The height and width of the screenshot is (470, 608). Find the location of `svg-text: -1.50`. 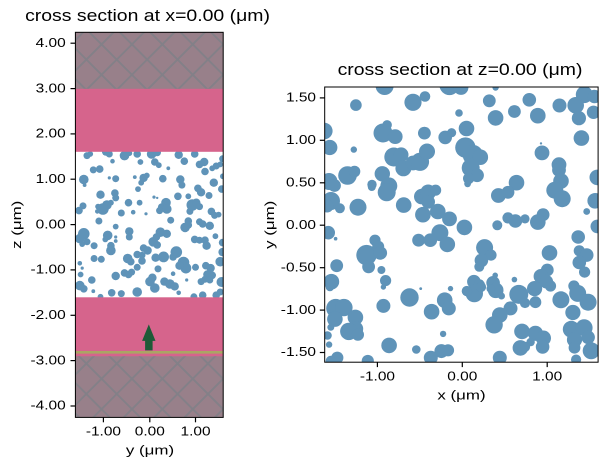

svg-text: -1.50 is located at coordinates (298, 352).